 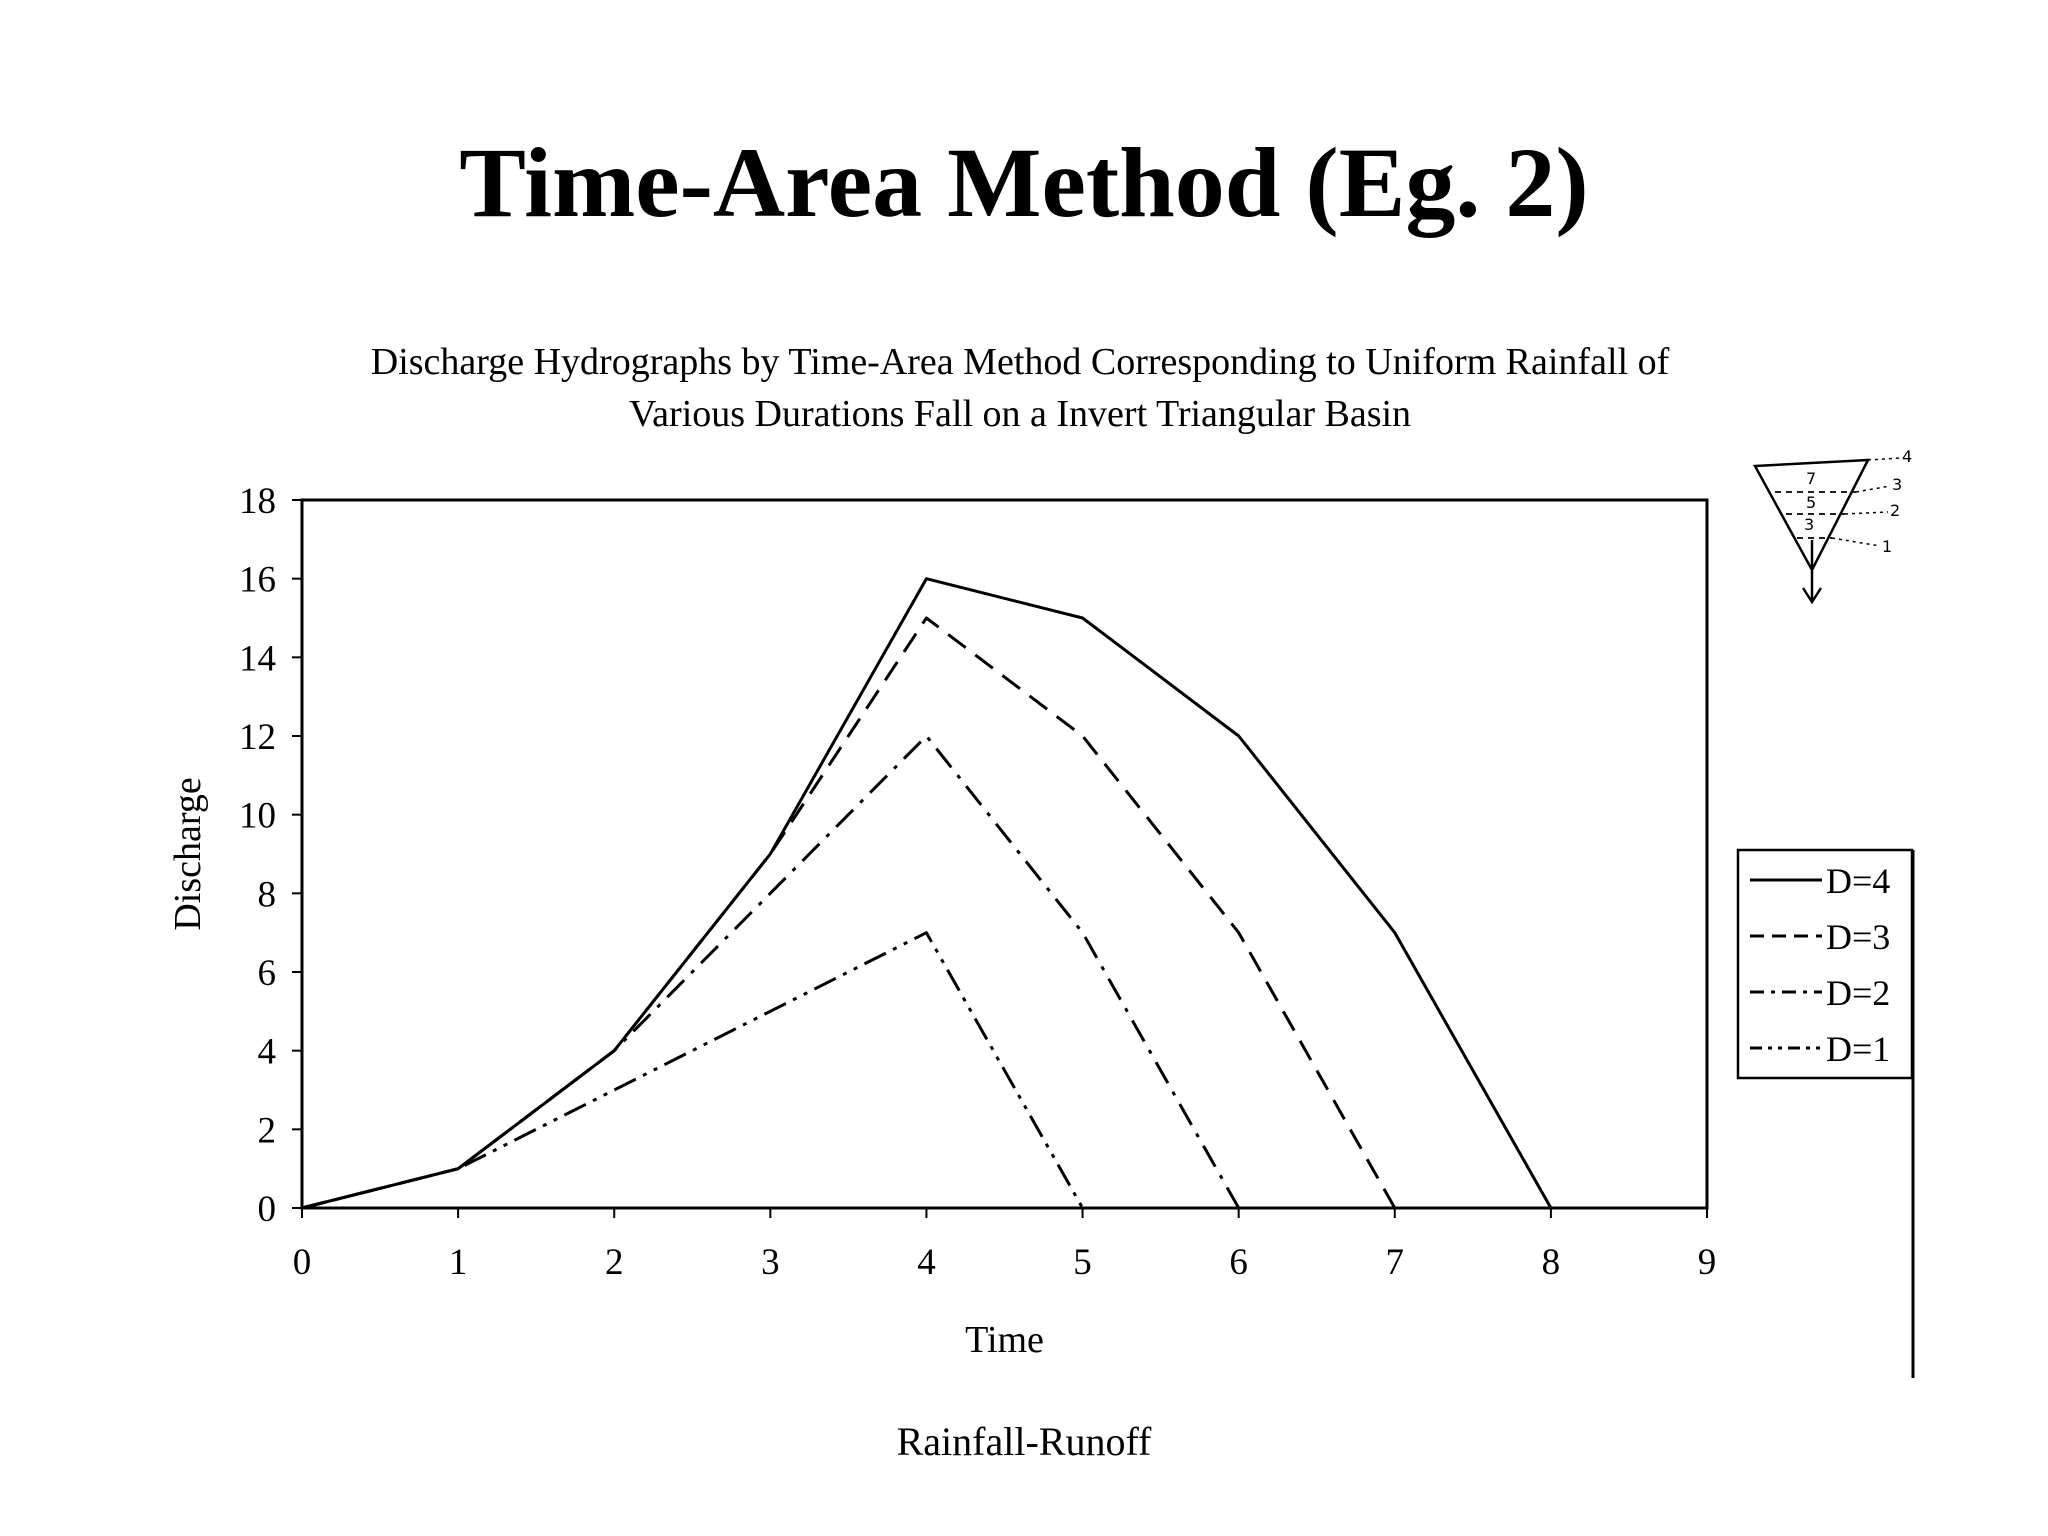 What do you see at coordinates (1082, 1262) in the screenshot?
I see `x-tick-label: 5` at bounding box center [1082, 1262].